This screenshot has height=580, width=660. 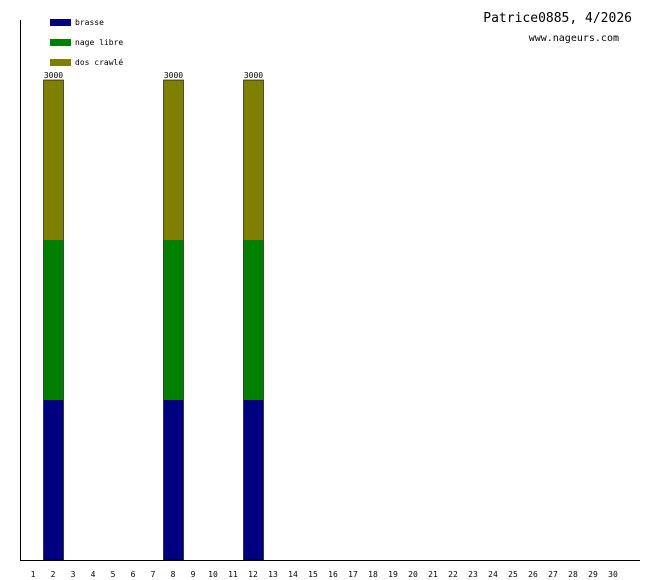 I want to click on x-tick-label-14: 14, so click(x=293, y=574).